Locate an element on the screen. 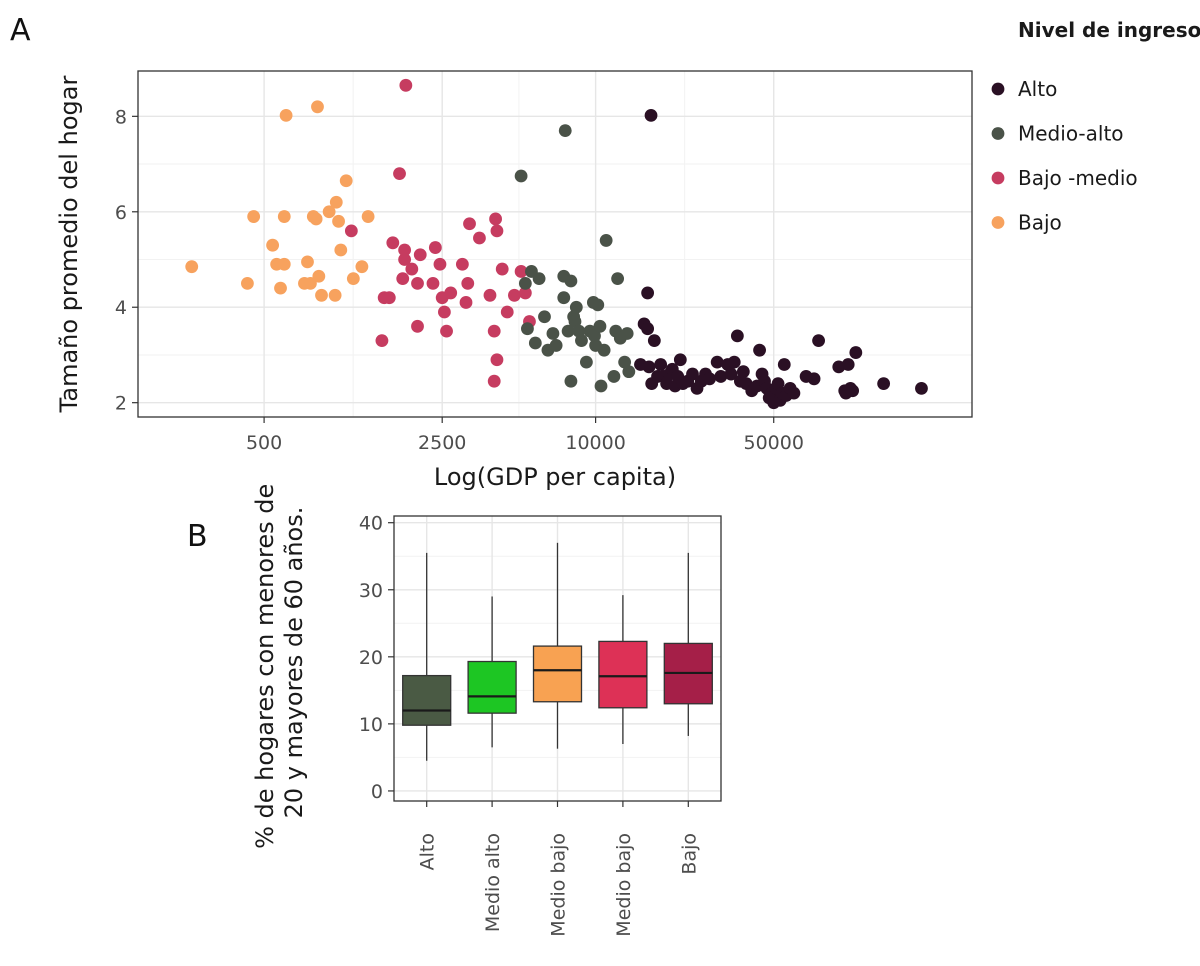 The image size is (1200, 966). scatter-x-tick-label: 500 is located at coordinates (264, 443).